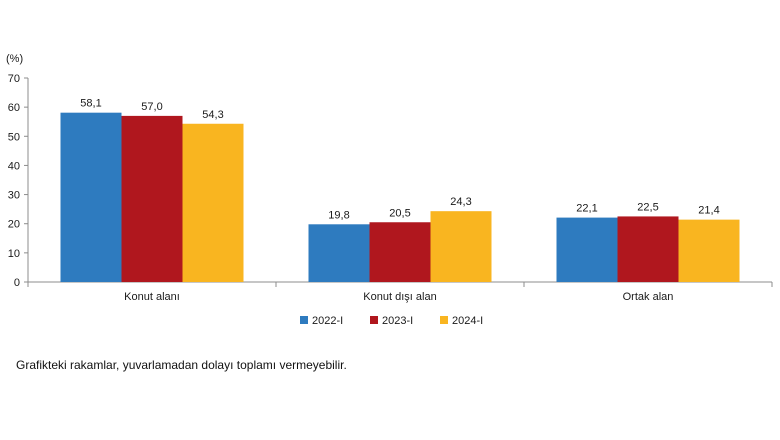 The image size is (780, 440). I want to click on category-label: Konut dışı alan, so click(399, 297).